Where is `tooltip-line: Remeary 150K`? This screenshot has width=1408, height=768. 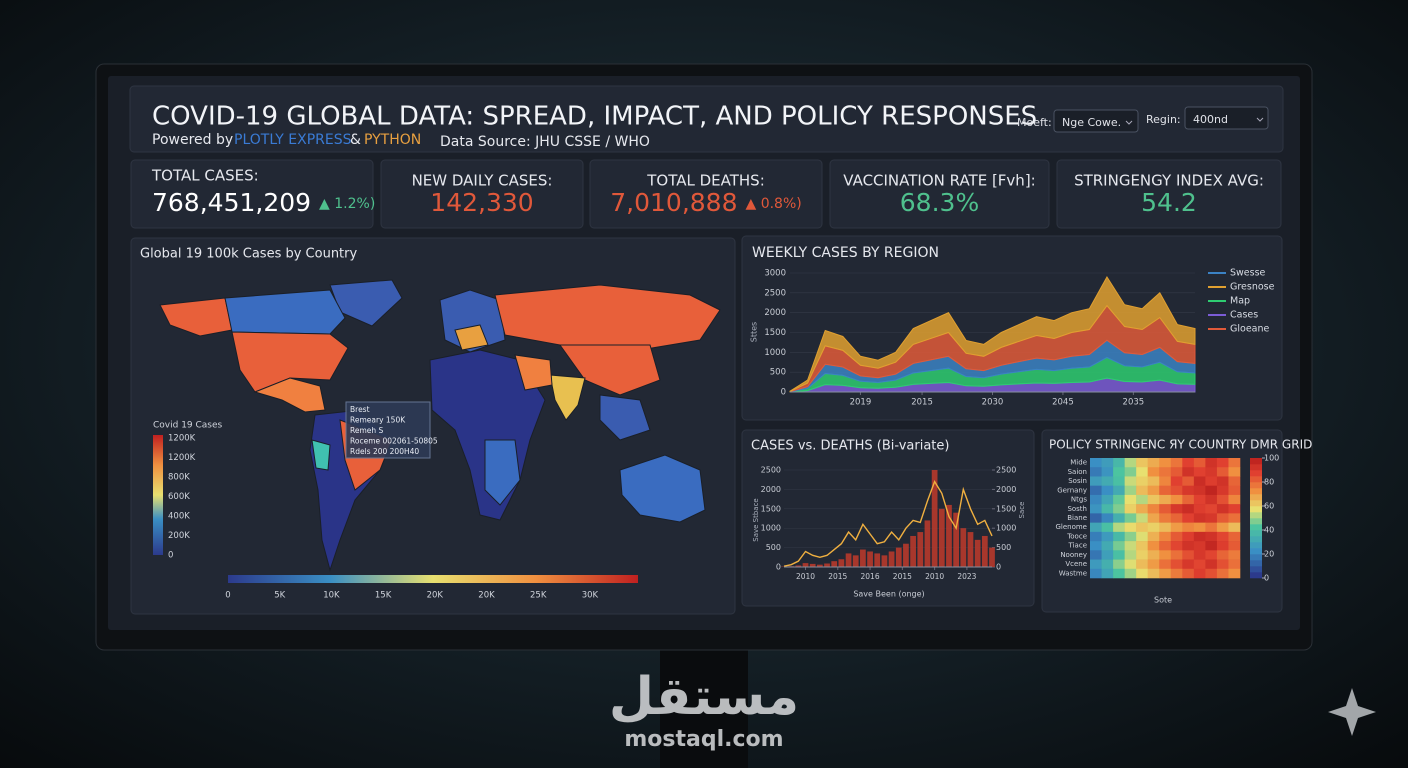 tooltip-line: Remeary 150K is located at coordinates (378, 420).